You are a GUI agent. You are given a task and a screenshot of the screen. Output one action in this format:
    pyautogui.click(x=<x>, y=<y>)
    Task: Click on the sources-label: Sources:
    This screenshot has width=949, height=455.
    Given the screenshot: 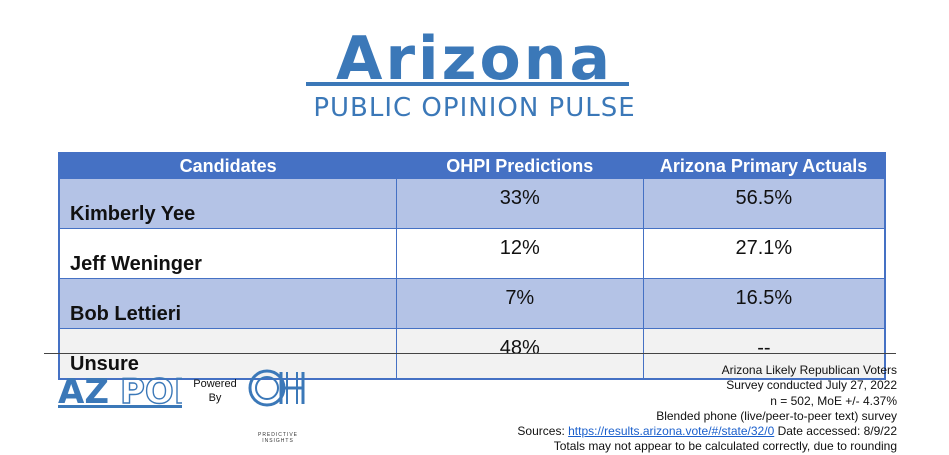 What is the action you would take?
    pyautogui.click(x=543, y=431)
    